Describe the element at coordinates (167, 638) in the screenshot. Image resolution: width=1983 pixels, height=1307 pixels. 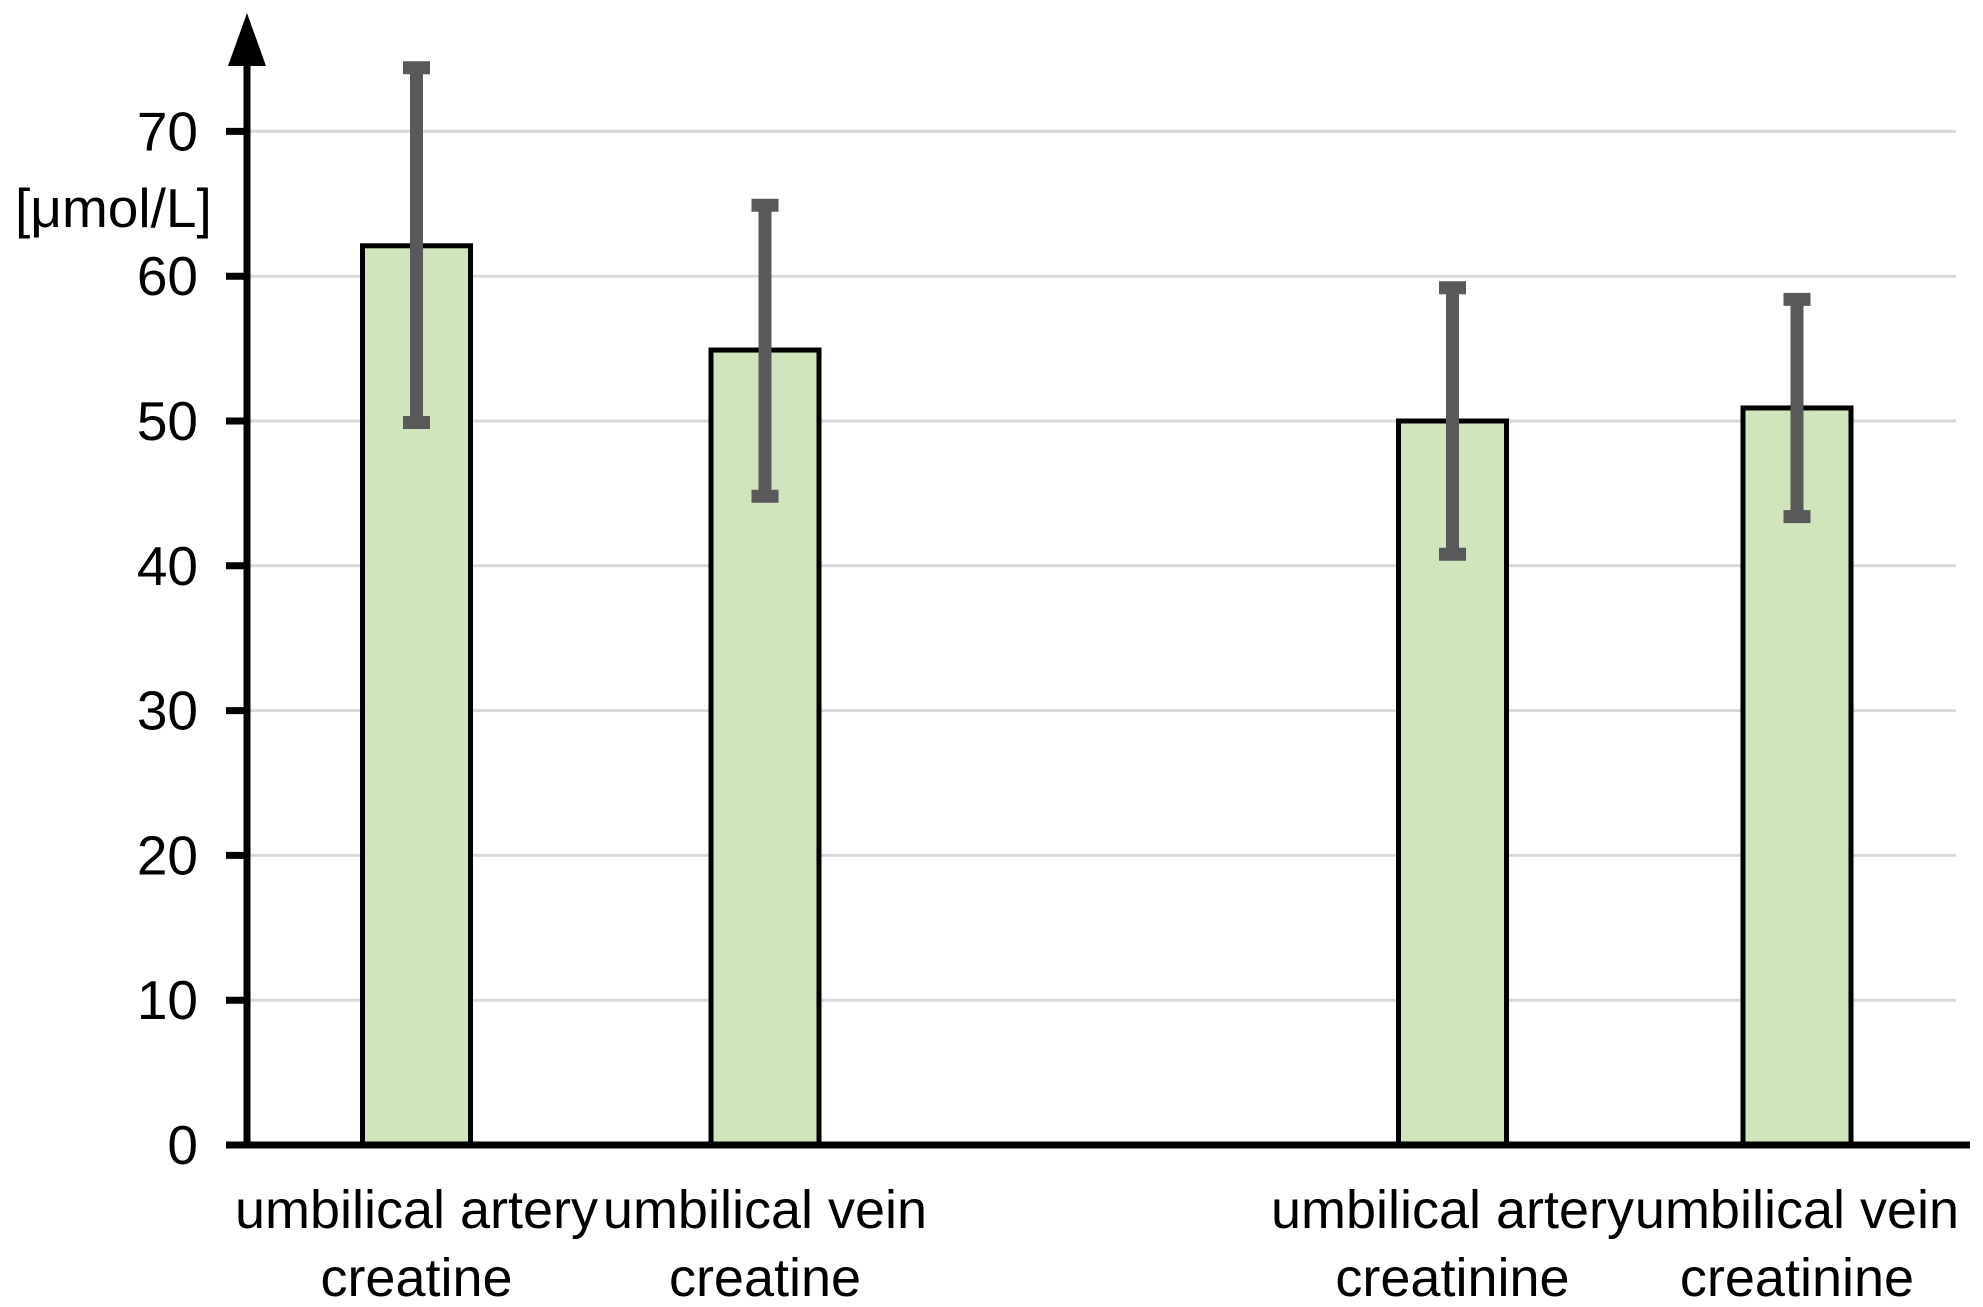
I see `tick-labels-layer: 0 10 20 30 40 50 60 70` at that location.